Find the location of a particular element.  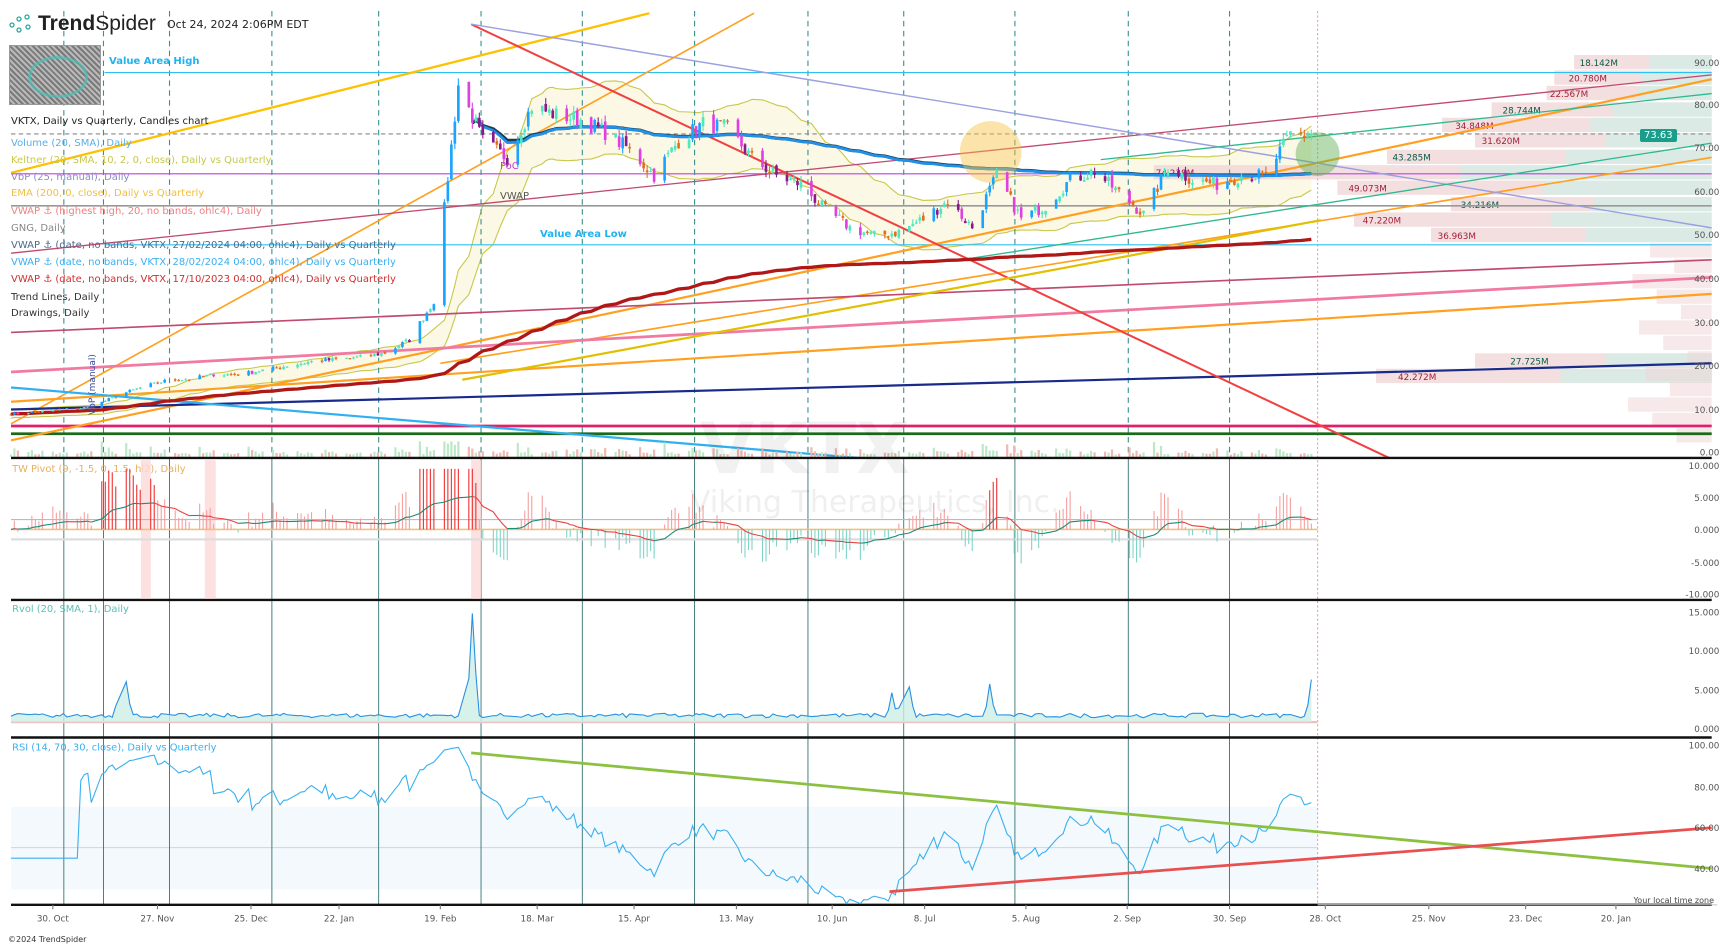

pivot-axis-label: 10.000 is located at coordinates (1704, 467).